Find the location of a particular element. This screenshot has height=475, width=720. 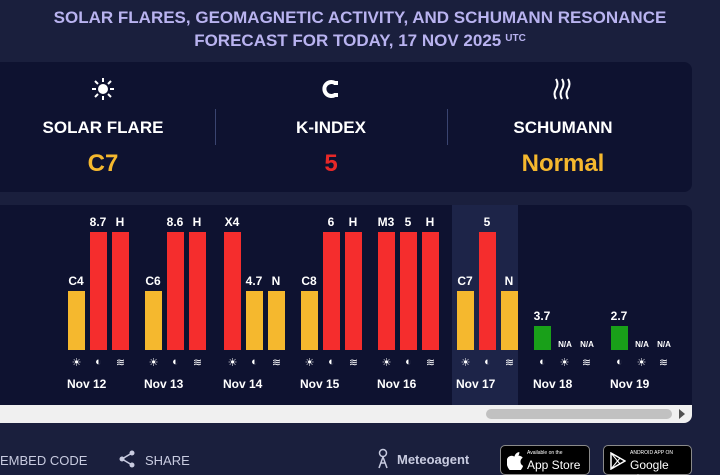

k-index-label: K-INDEX is located at coordinates (331, 127).